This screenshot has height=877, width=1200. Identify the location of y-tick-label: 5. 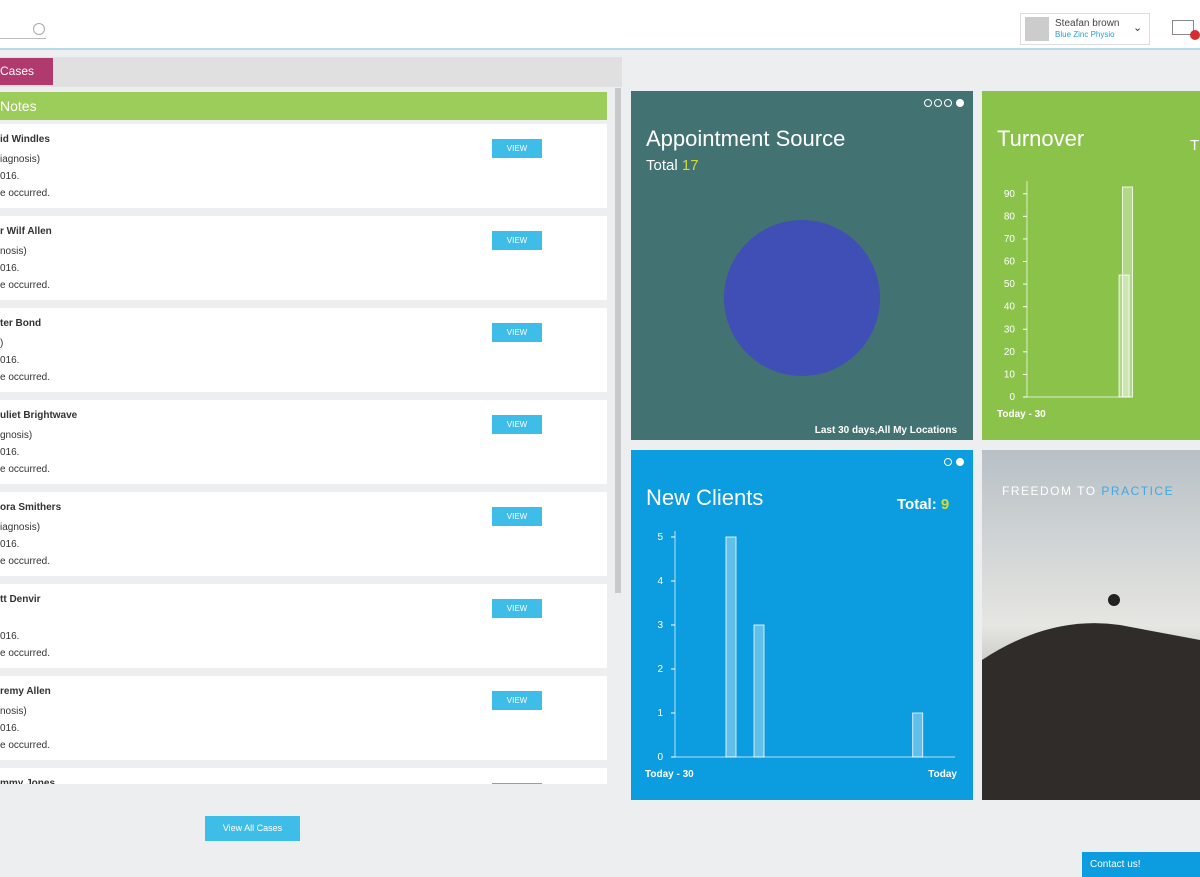
(660, 537).